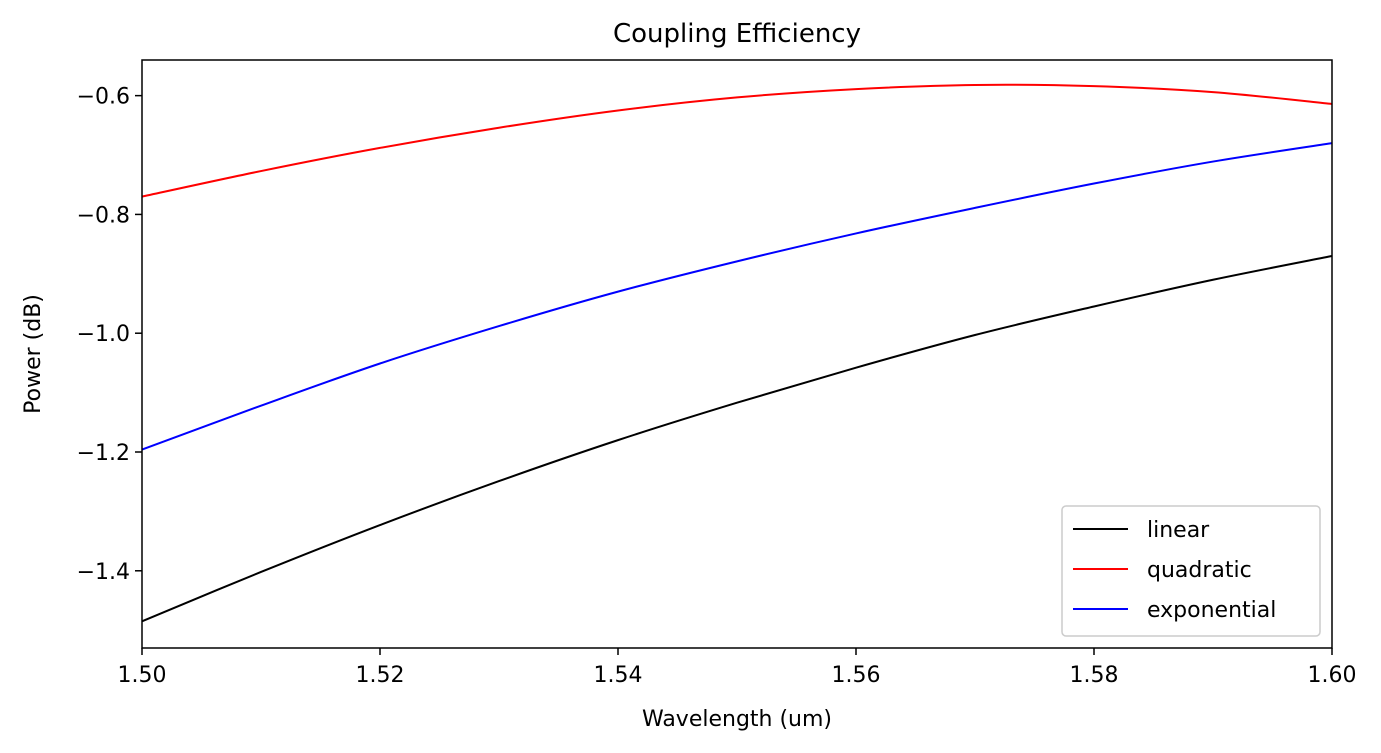  What do you see at coordinates (1332, 675) in the screenshot?
I see `x-tick-label: 1.60` at bounding box center [1332, 675].